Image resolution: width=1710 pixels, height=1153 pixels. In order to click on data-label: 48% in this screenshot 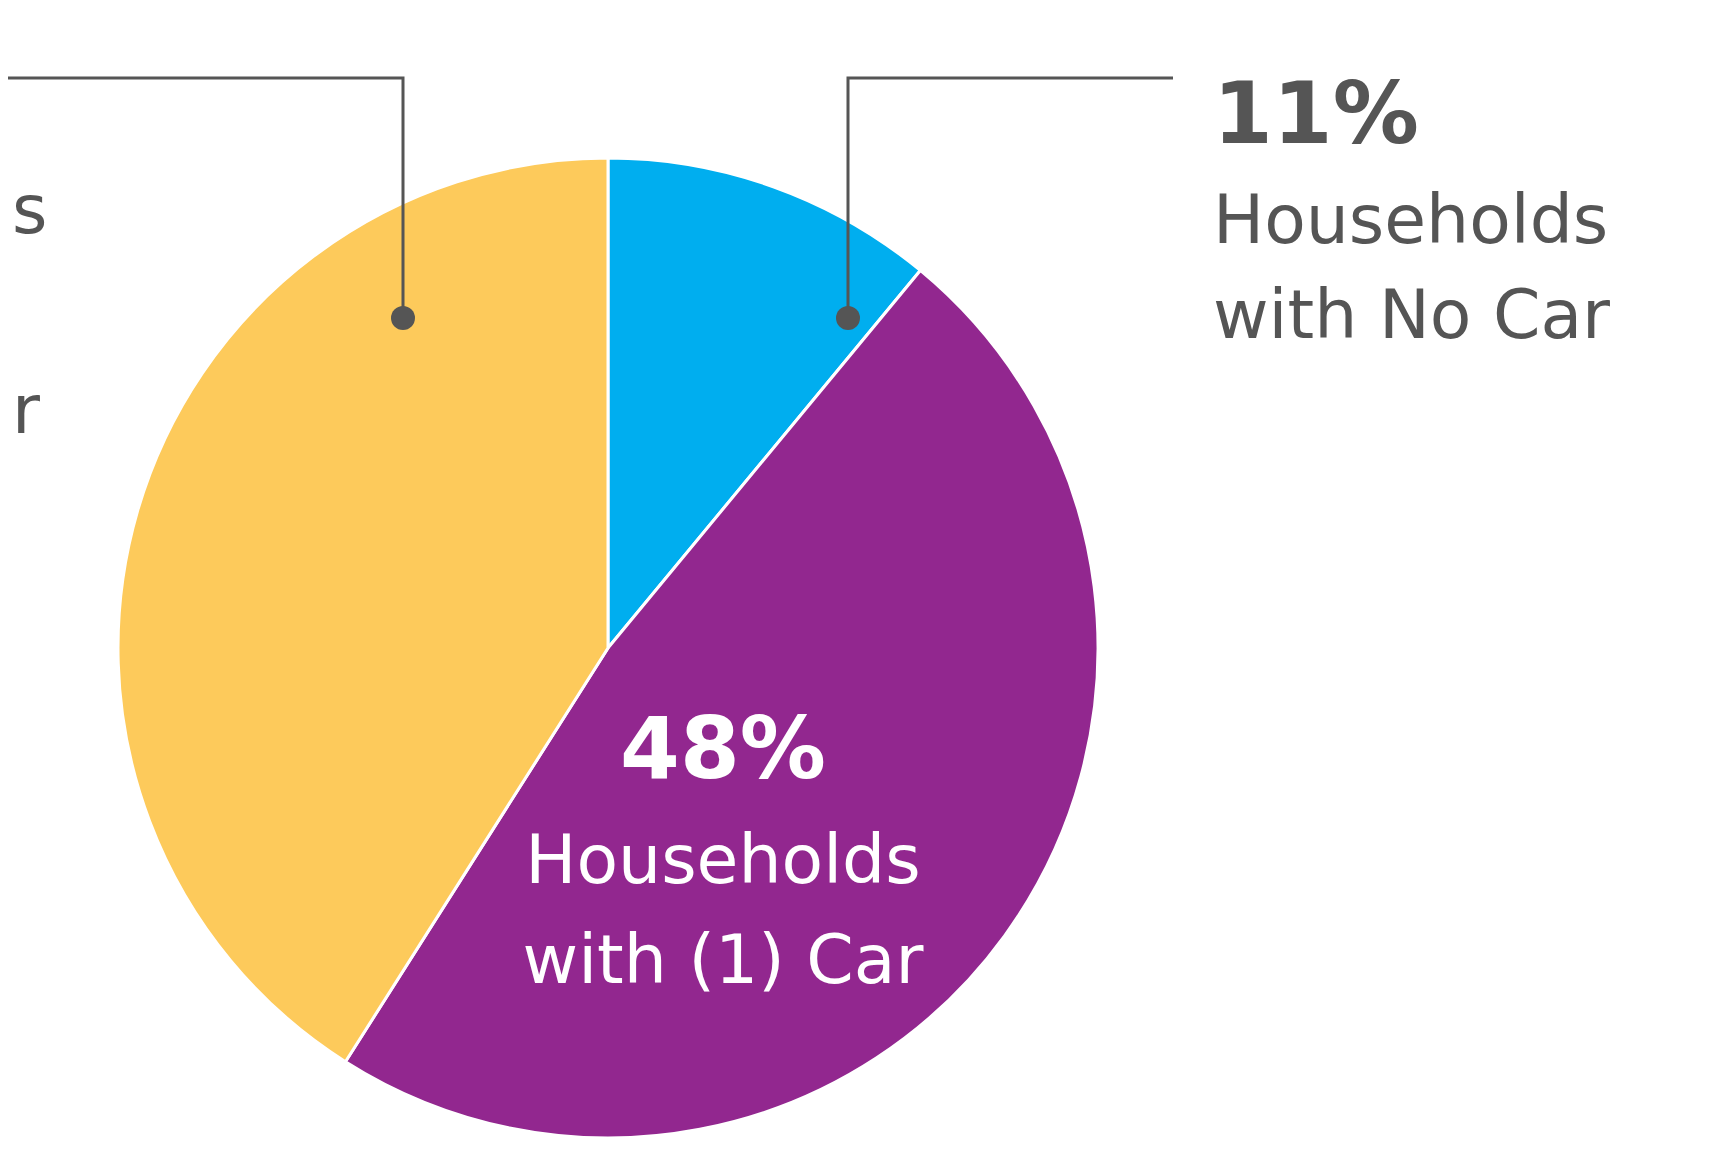, I will do `click(723, 748)`.